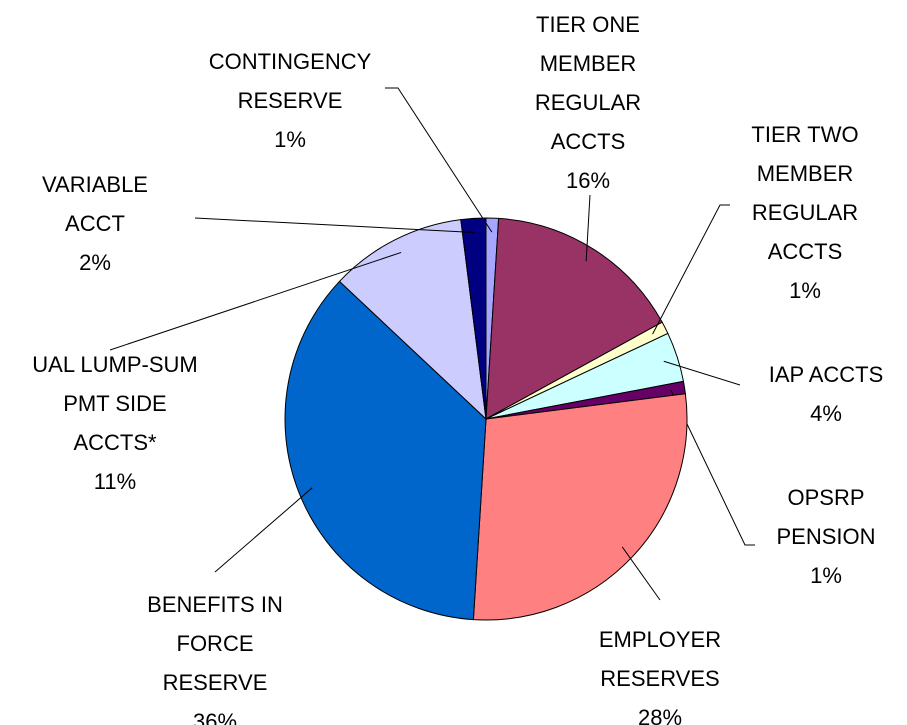  I want to click on slice-label: TIER ONE MEMBER REGULAR ACCTS 16%, so click(588, 102).